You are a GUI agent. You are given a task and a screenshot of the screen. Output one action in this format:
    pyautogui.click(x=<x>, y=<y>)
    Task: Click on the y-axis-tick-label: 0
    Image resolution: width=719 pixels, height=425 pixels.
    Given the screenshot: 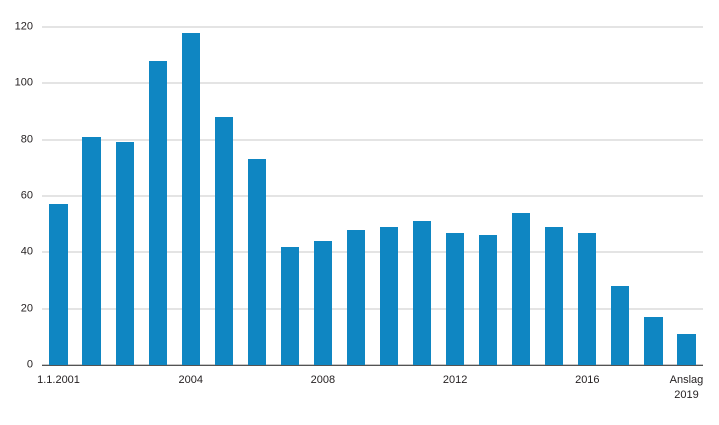 What is the action you would take?
    pyautogui.click(x=29, y=364)
    